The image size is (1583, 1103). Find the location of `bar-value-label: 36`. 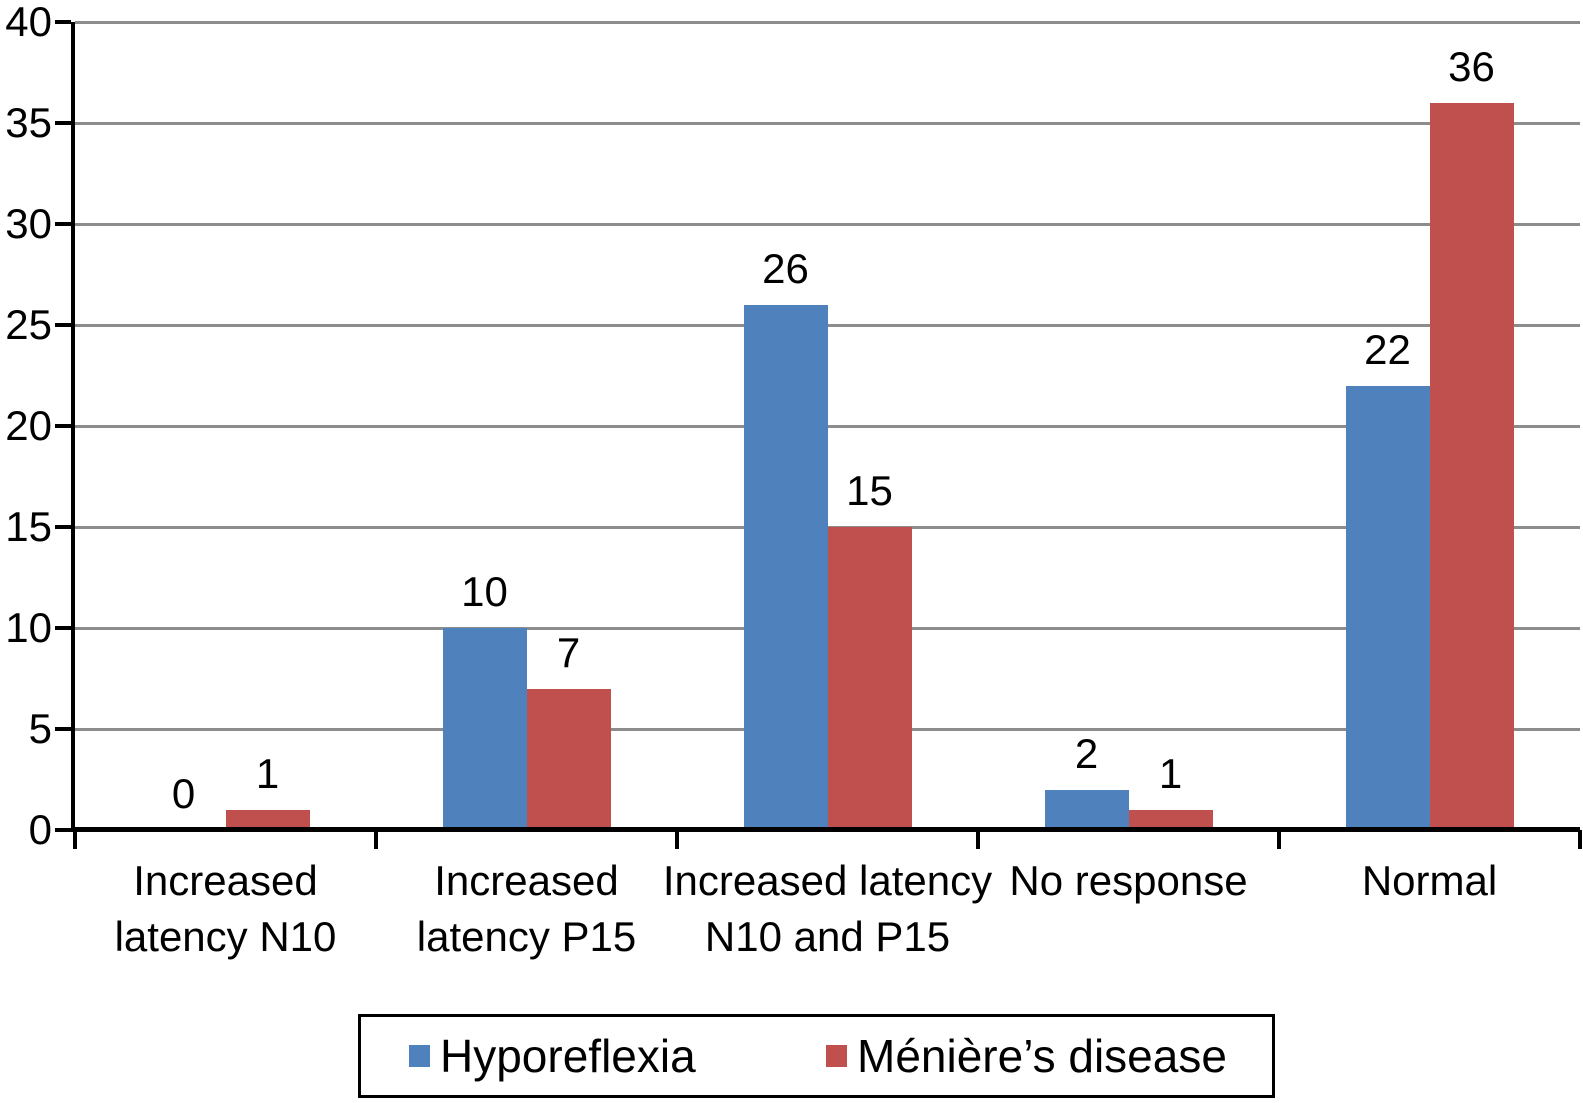

bar-value-label: 36 is located at coordinates (1471, 66).